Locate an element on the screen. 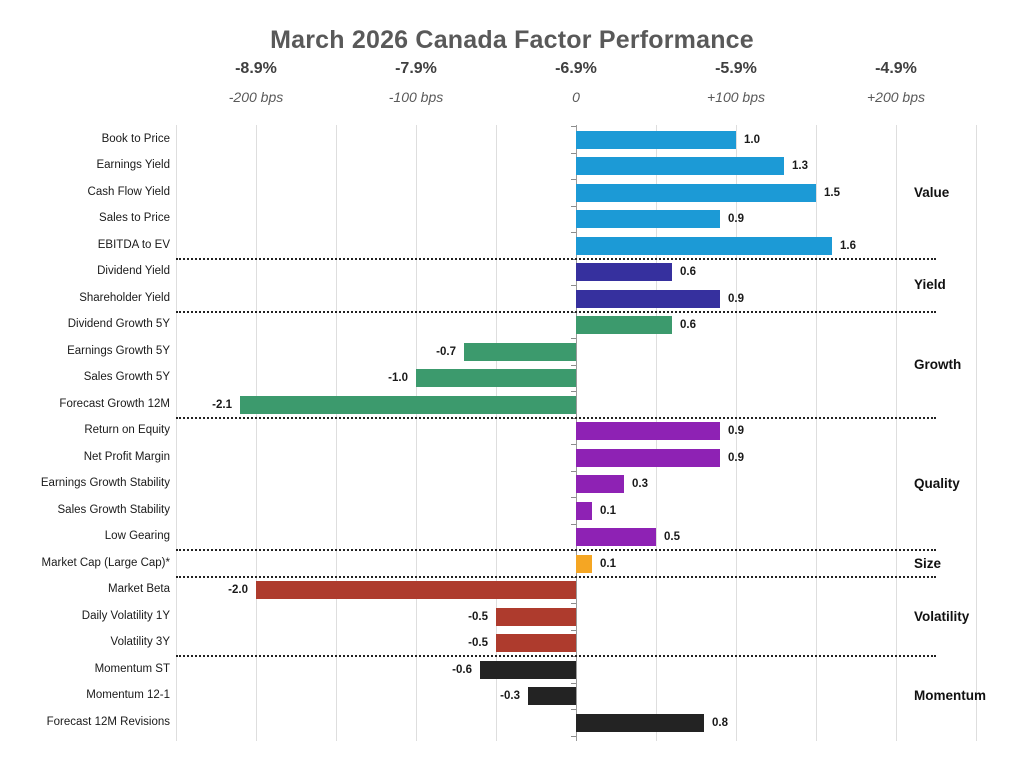  category-label: Net Profit Margin is located at coordinates (126, 456).